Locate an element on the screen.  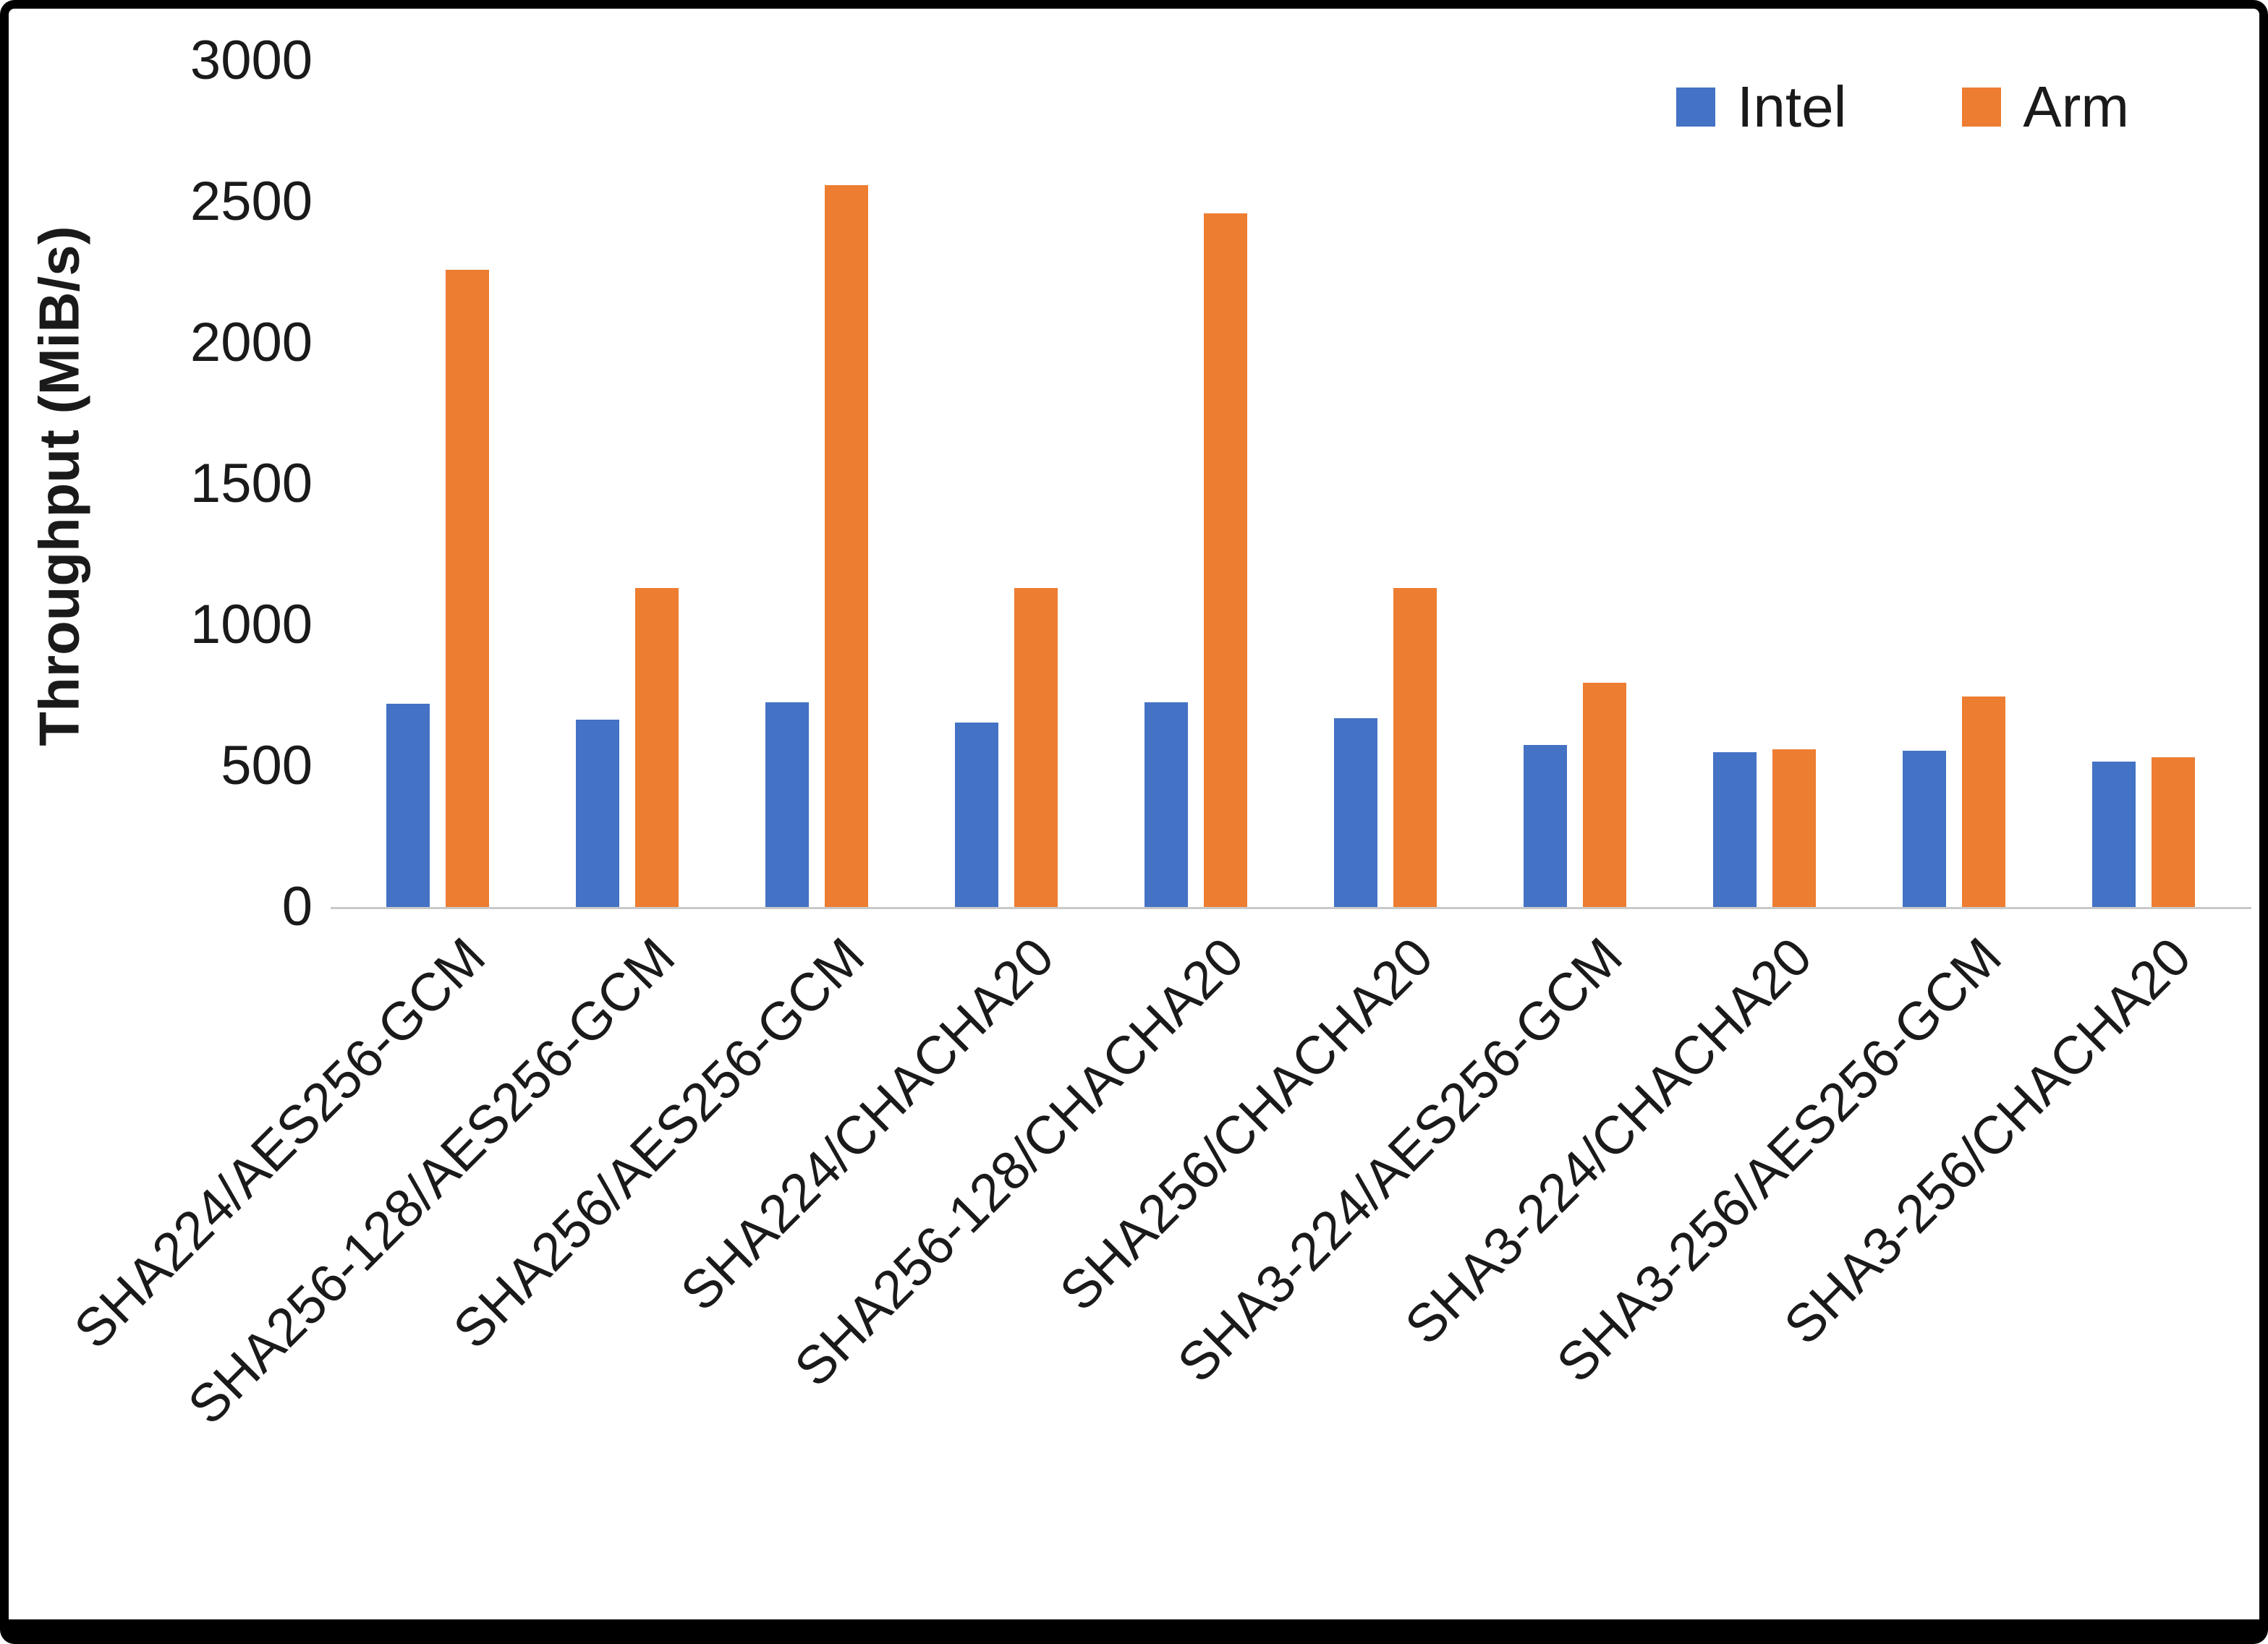
legend-item-intel: Intel is located at coordinates (1761, 107).